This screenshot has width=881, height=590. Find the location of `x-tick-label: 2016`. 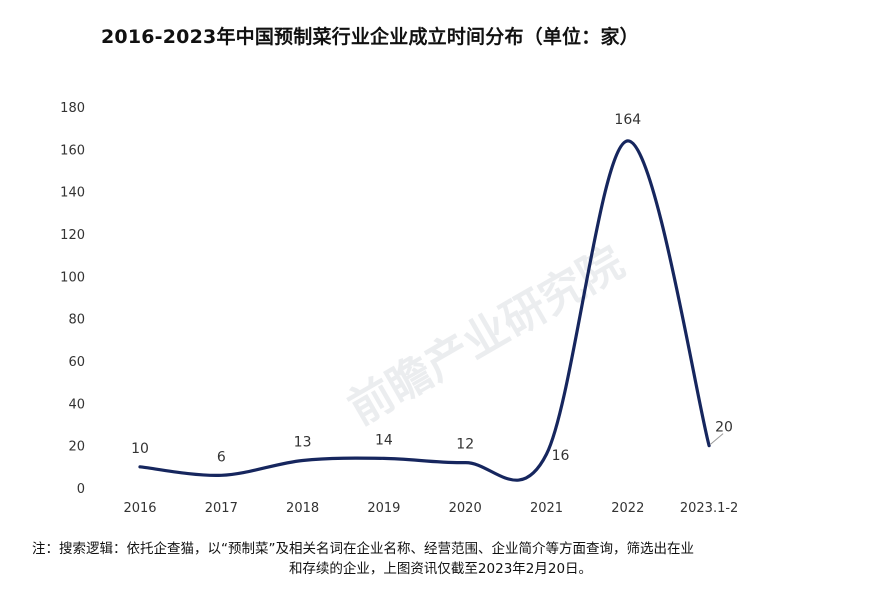

x-tick-label: 2016 is located at coordinates (139, 508).